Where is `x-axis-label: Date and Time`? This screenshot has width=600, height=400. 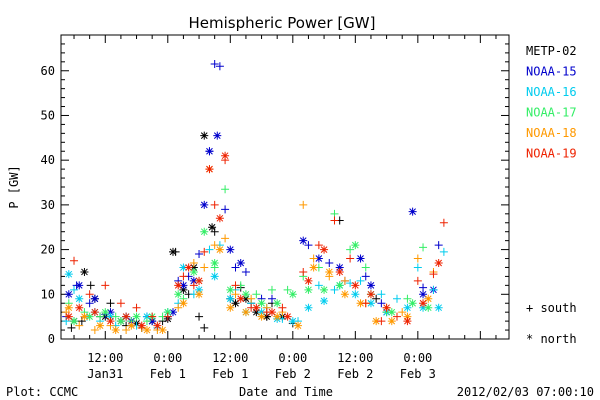 x-axis-label: Date and Time is located at coordinates (286, 392).